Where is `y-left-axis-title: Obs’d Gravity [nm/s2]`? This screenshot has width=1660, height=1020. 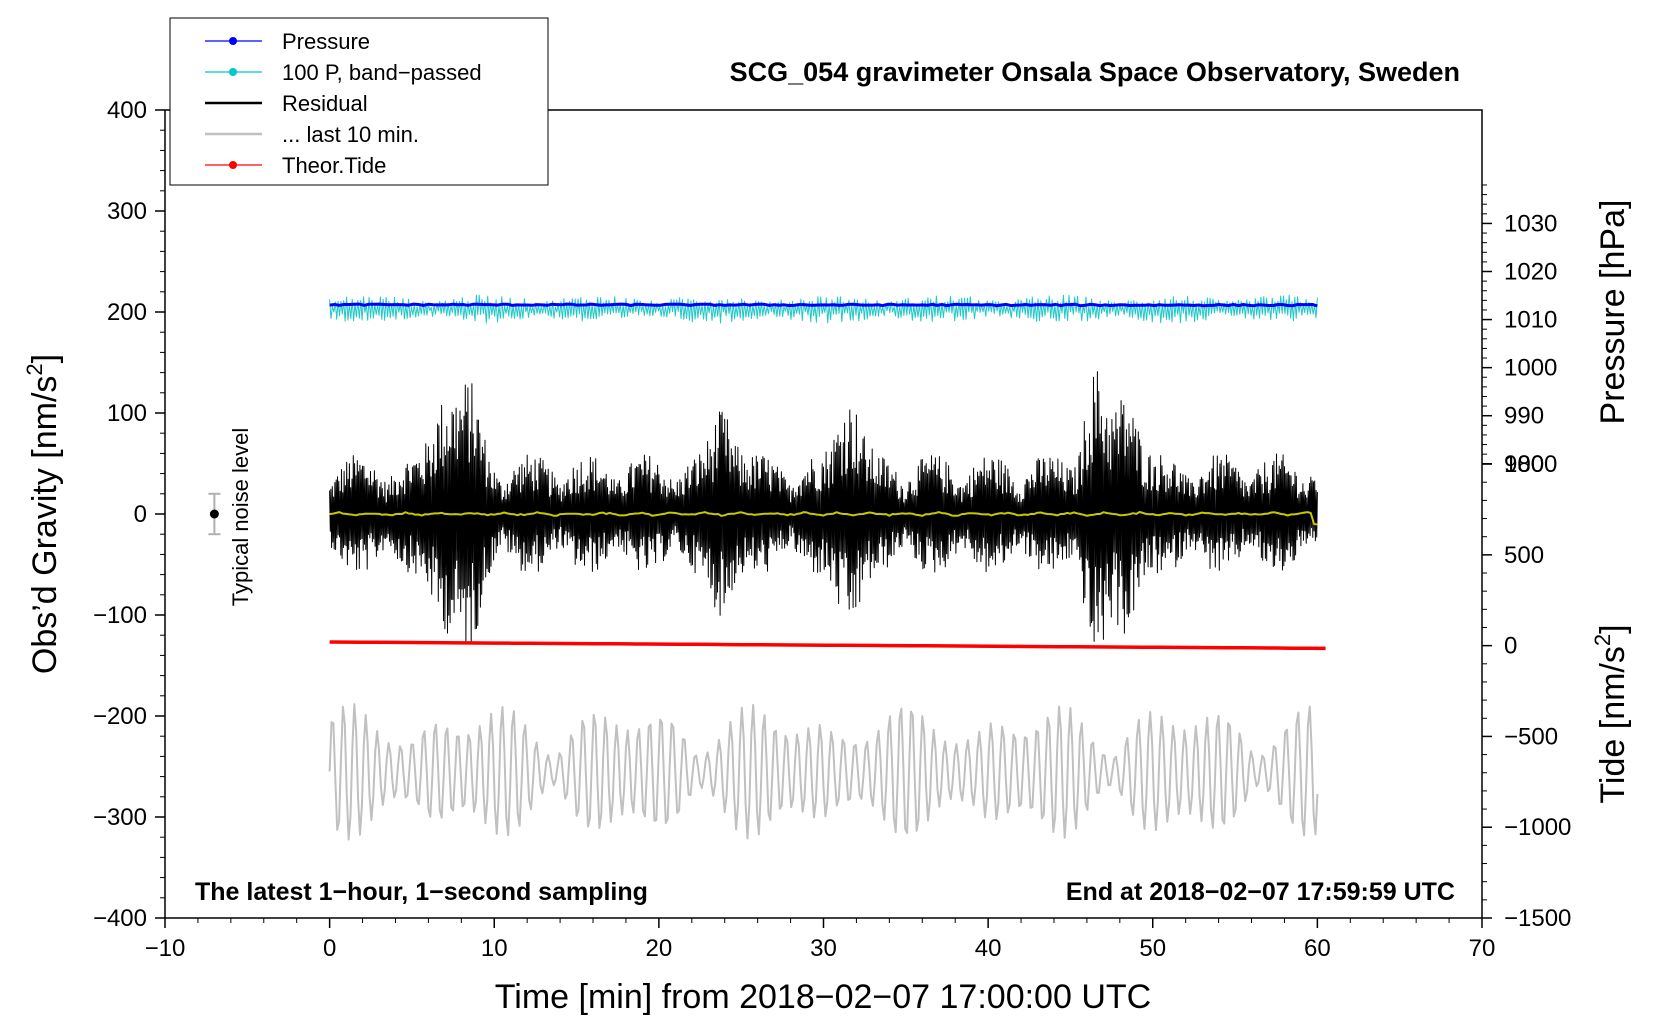 y-left-axis-title: Obs’d Gravity [nm/s2] is located at coordinates (43, 514).